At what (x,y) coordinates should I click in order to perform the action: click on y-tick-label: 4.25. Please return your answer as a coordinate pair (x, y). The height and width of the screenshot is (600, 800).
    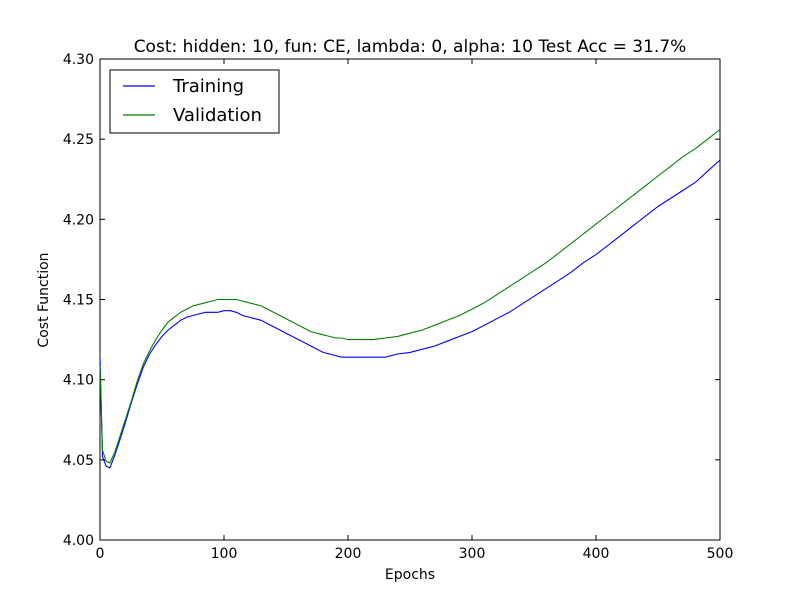
    Looking at the image, I should click on (78, 140).